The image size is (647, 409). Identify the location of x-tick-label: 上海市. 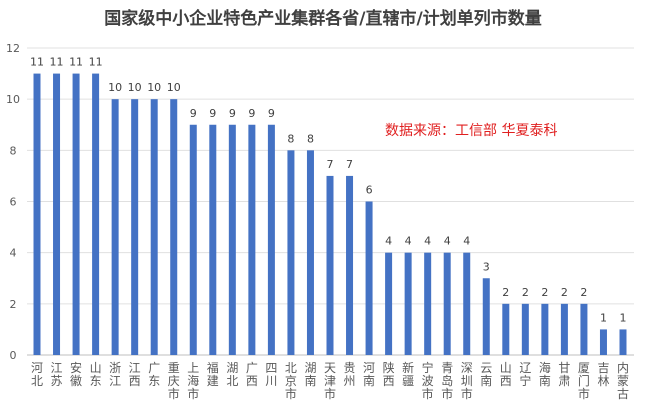
(193, 381).